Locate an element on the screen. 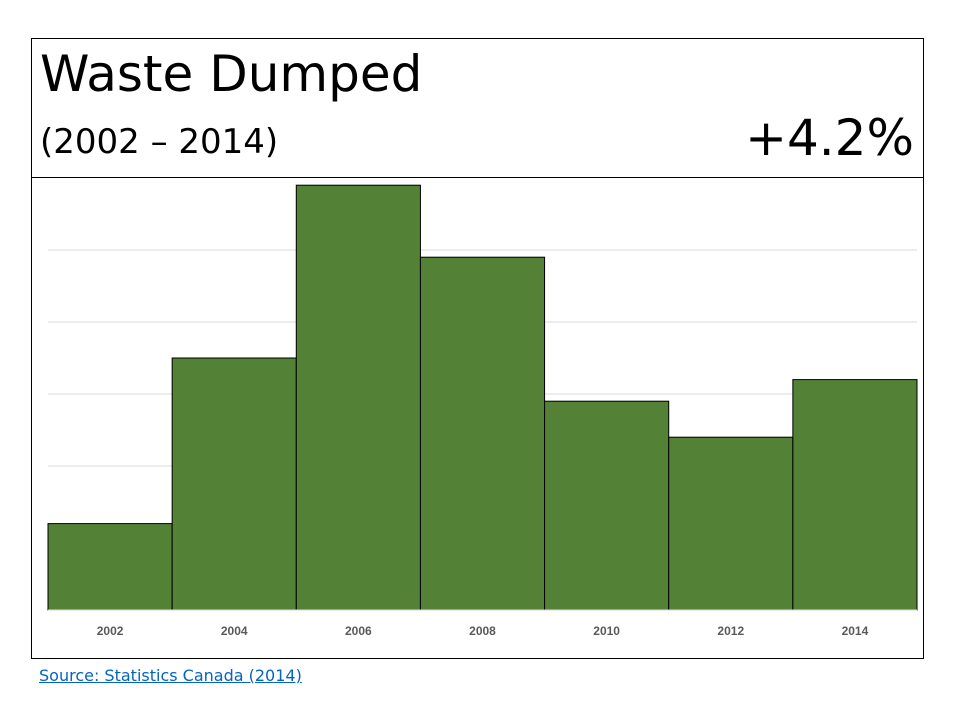 This screenshot has width=960, height=720. x-tick-label: 2008 is located at coordinates (482, 631).